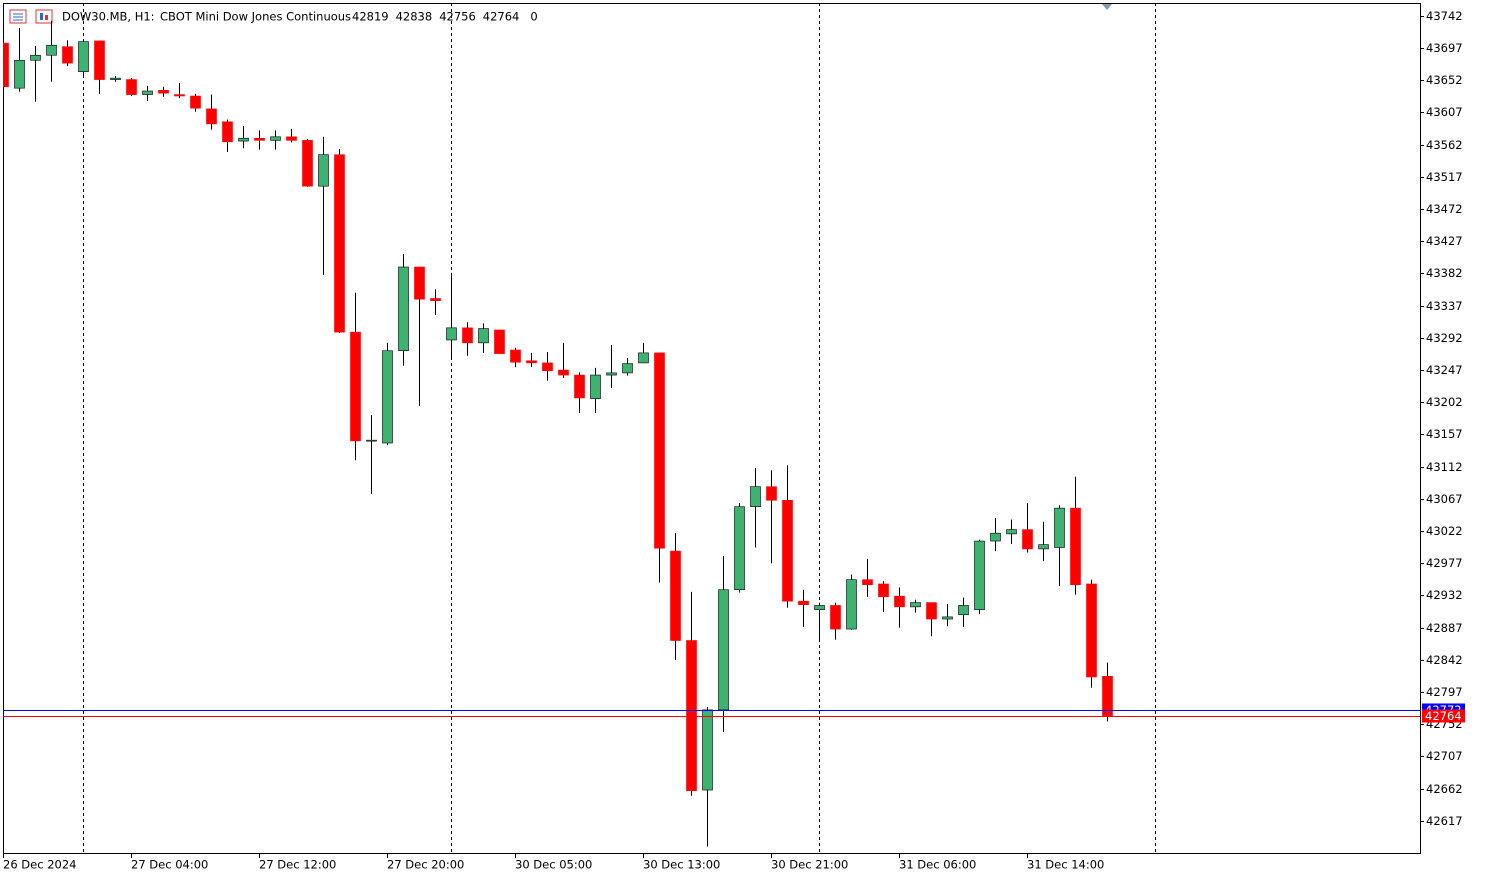  I want to click on ohlc-header: 42819 42838 42756 42764 0, so click(445, 17).